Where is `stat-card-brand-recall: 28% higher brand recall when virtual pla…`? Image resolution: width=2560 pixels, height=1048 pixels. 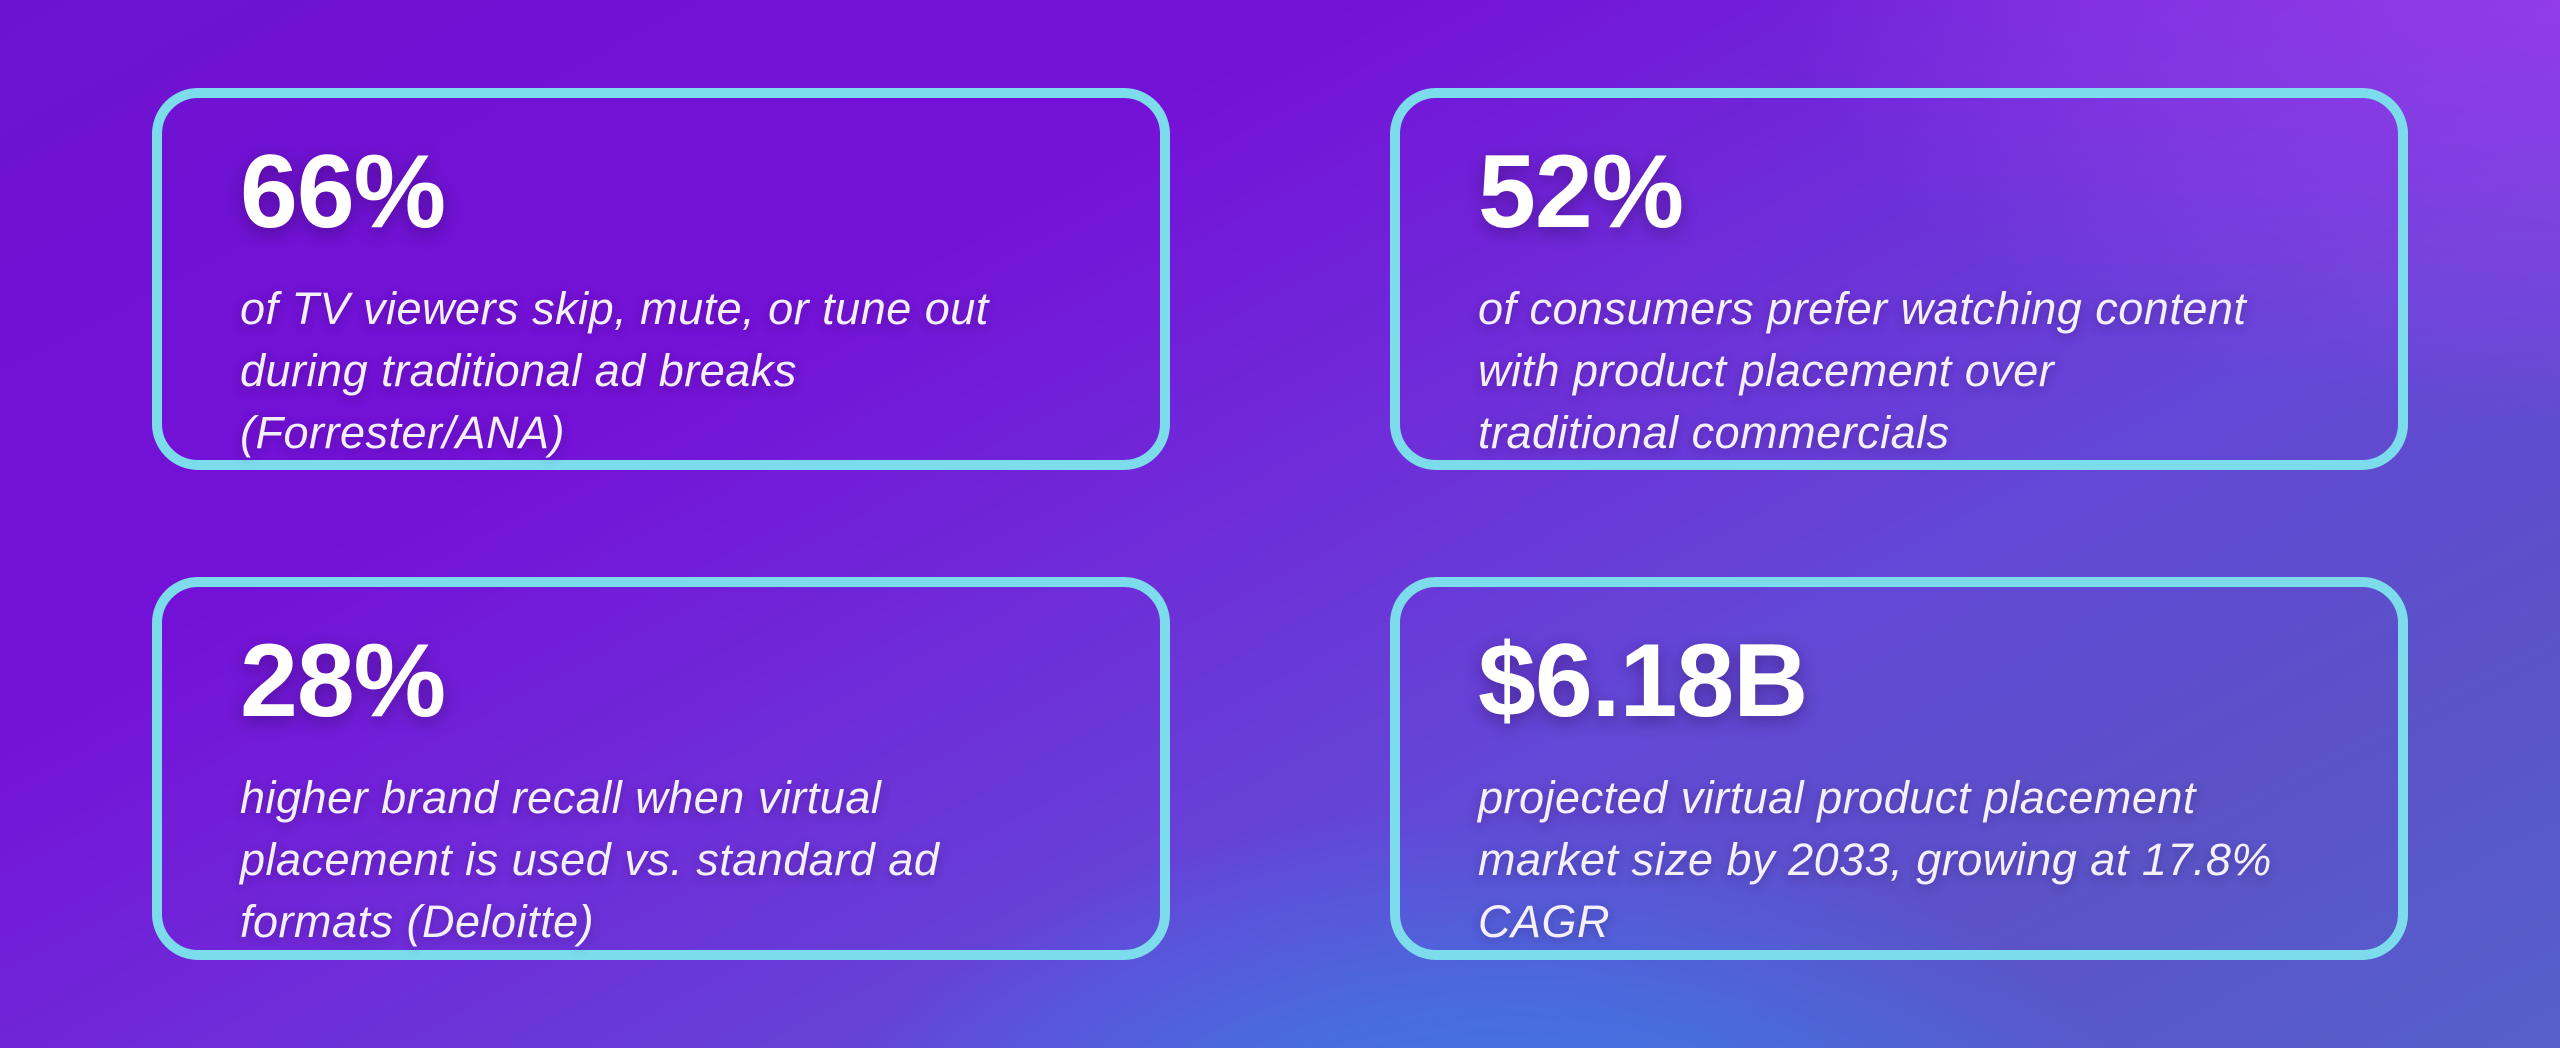
stat-card-brand-recall: 28% higher brand recall when virtual pla… is located at coordinates (661, 768).